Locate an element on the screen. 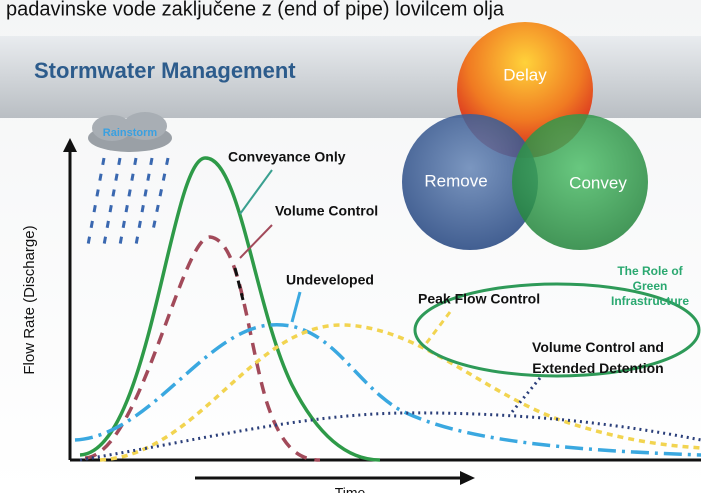 The width and height of the screenshot is (701, 493). venn-label: Delay is located at coordinates (525, 74).